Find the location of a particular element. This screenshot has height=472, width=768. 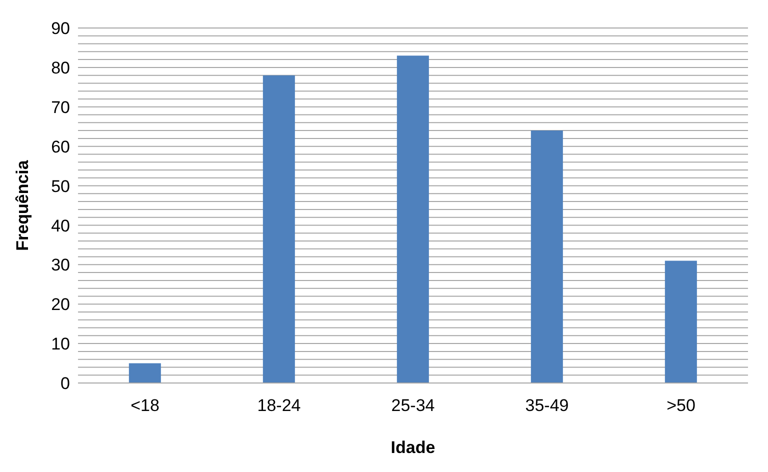

x-tick-label: 35-49 is located at coordinates (547, 406).